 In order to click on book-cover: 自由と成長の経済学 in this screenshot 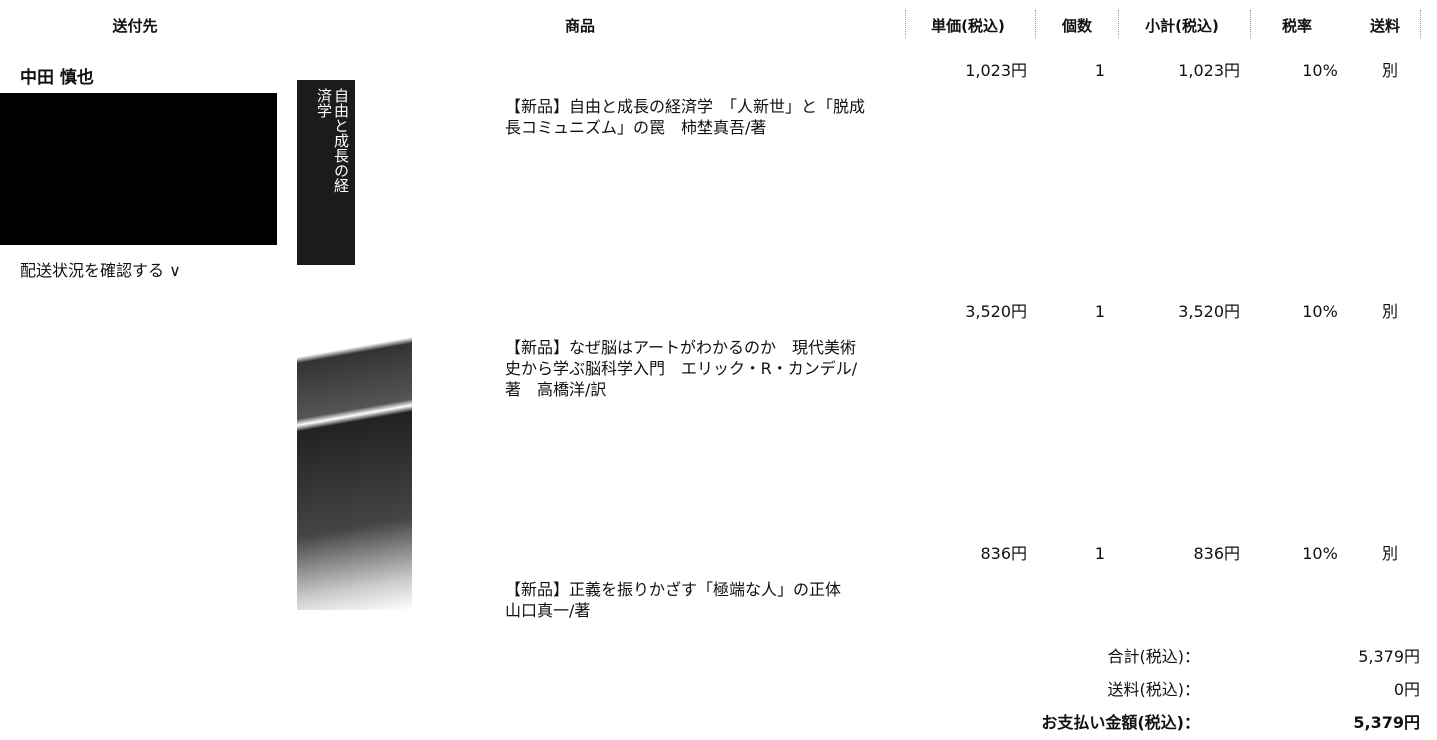, I will do `click(326, 172)`.